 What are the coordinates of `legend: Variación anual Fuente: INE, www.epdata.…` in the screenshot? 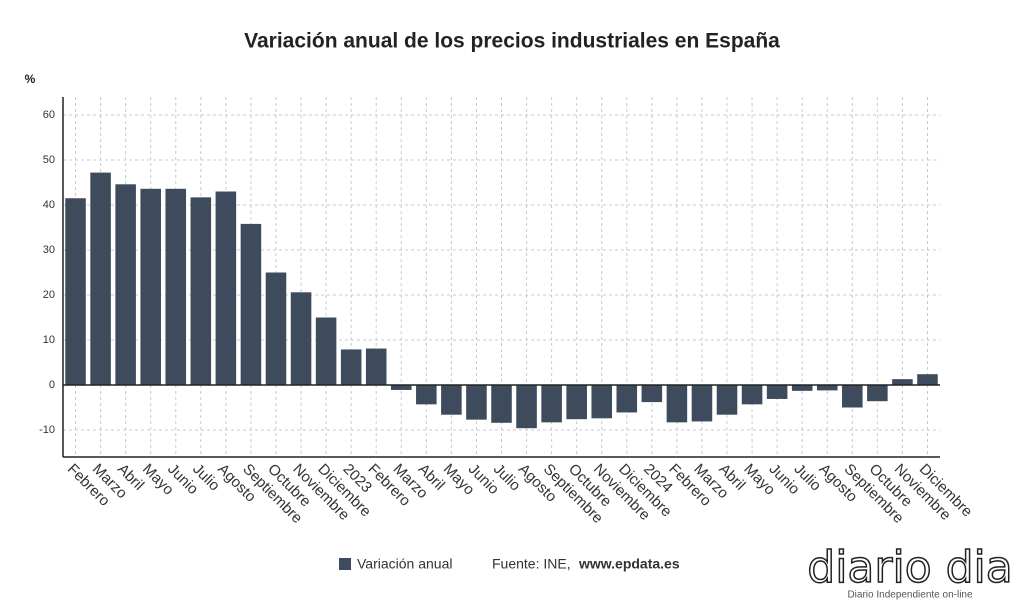 It's located at (509, 564).